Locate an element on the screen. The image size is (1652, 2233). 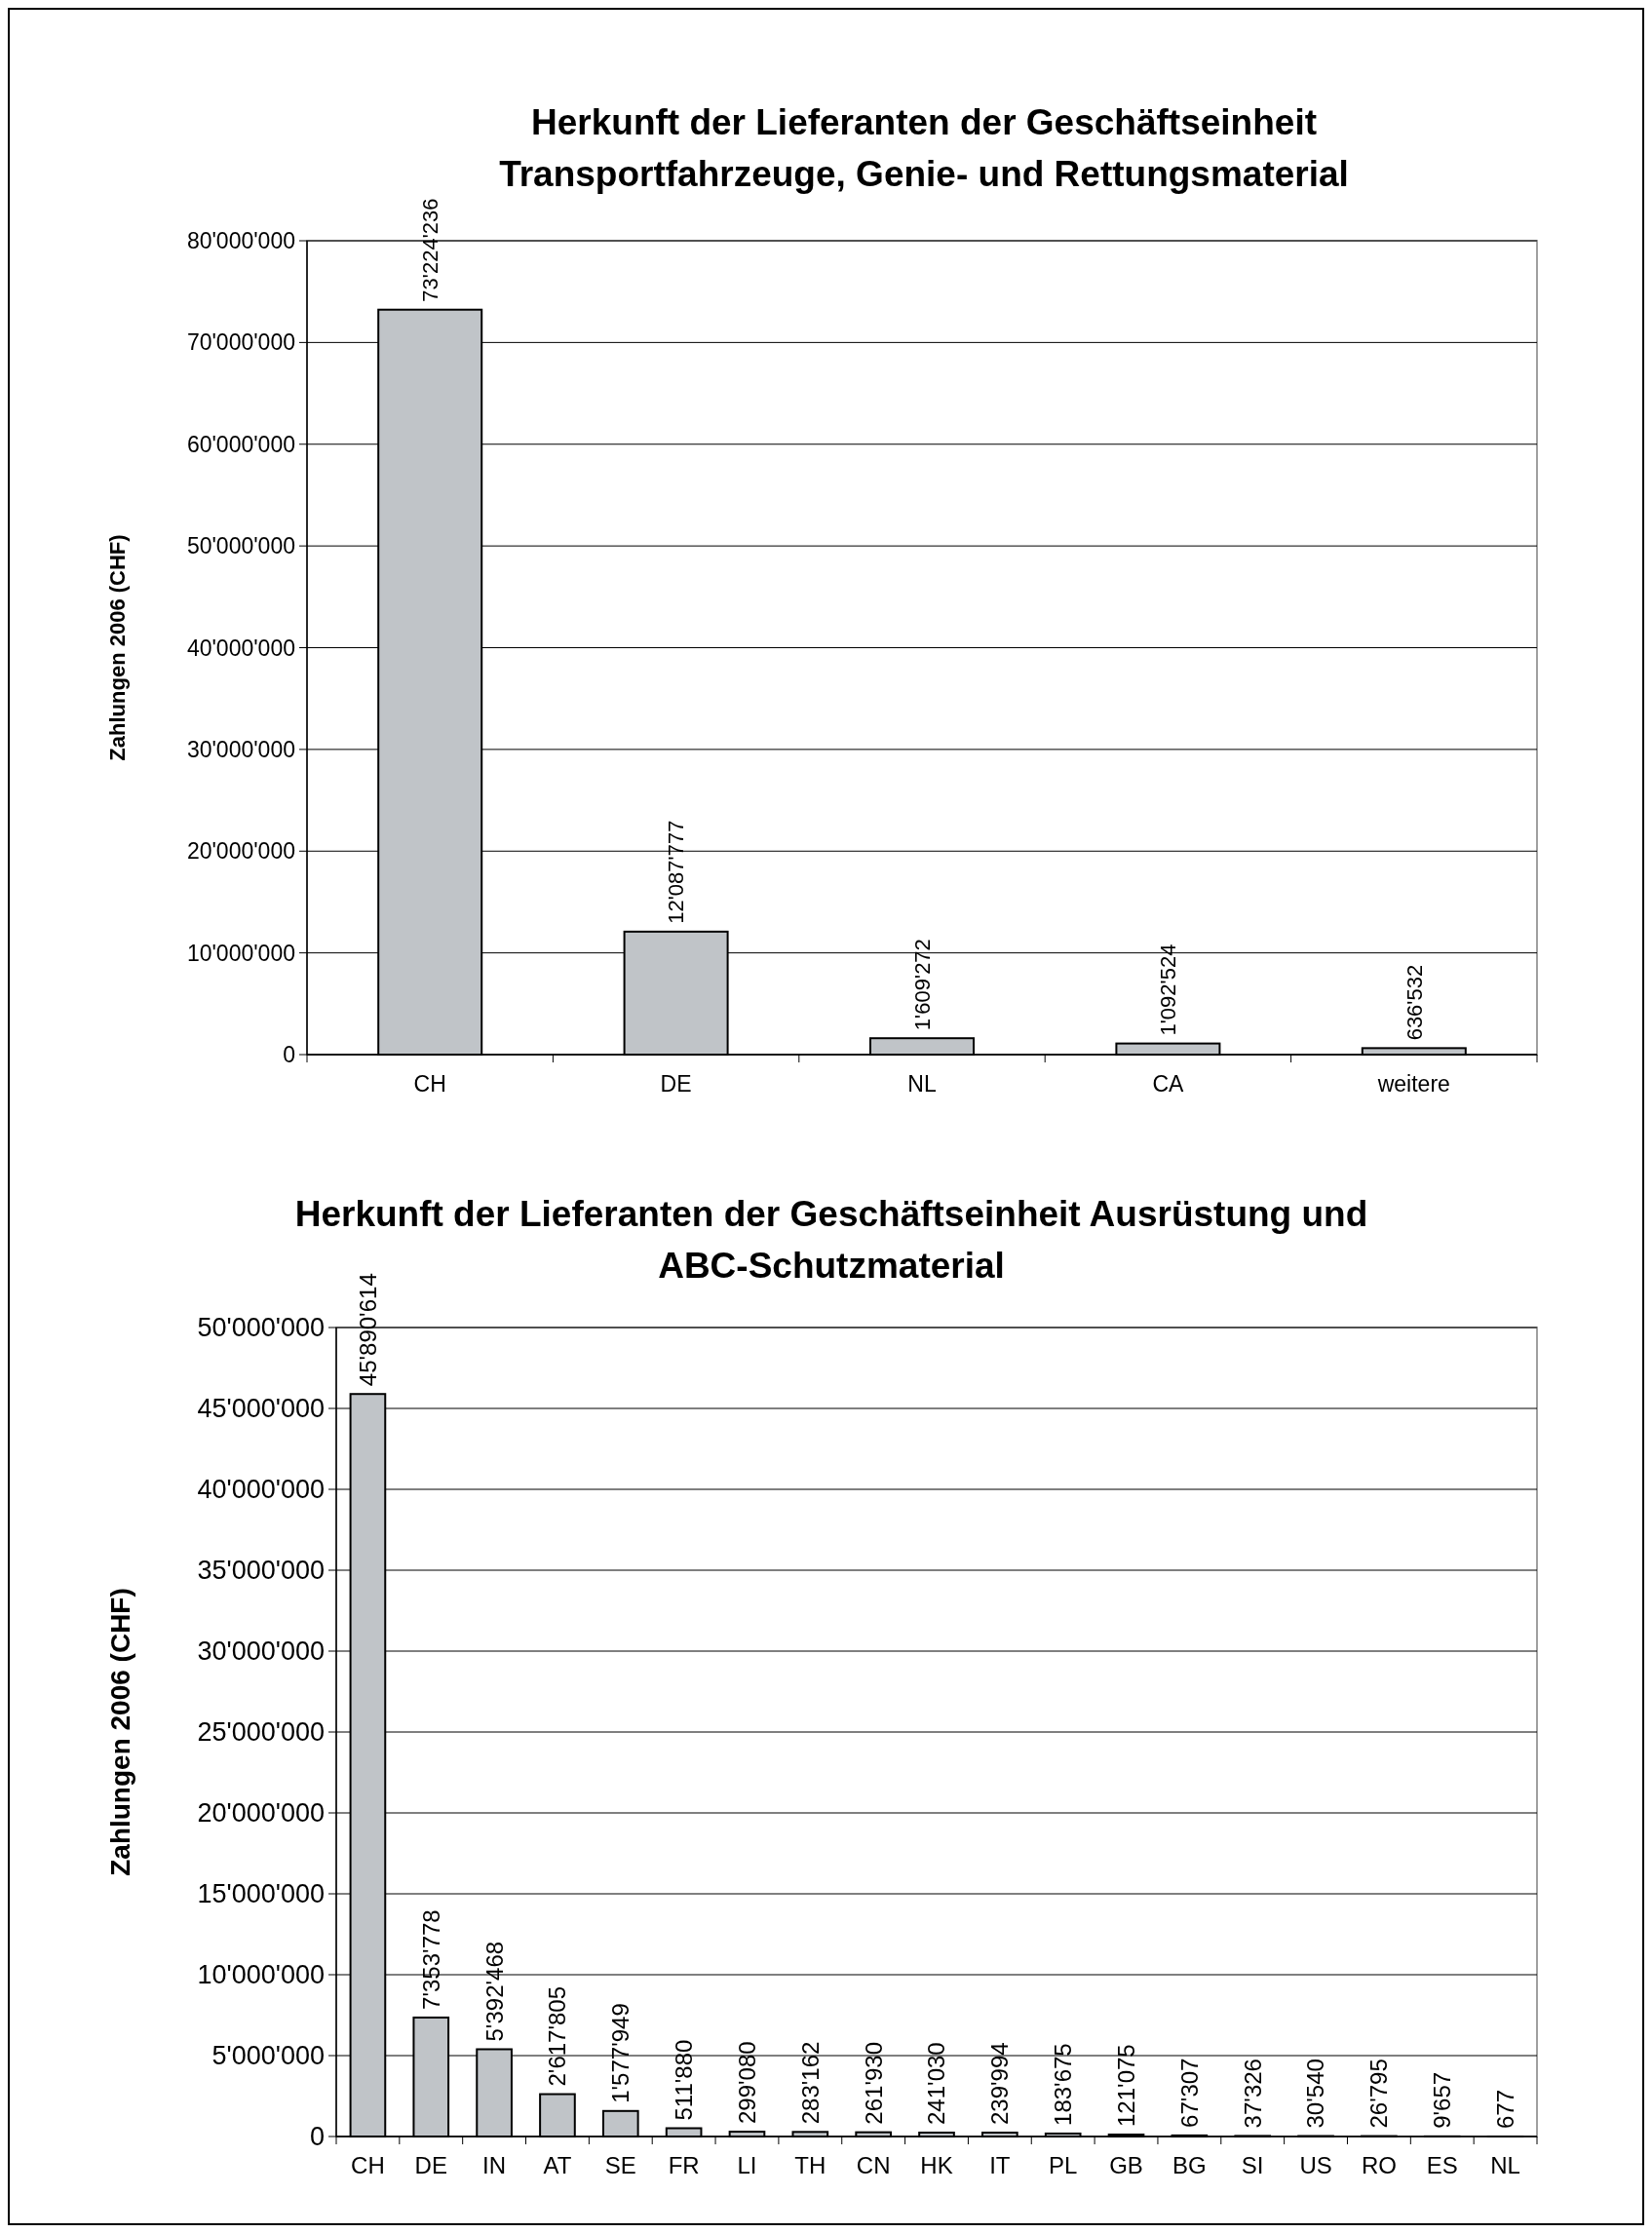
data-label: 1'092'524 is located at coordinates (1169, 989).